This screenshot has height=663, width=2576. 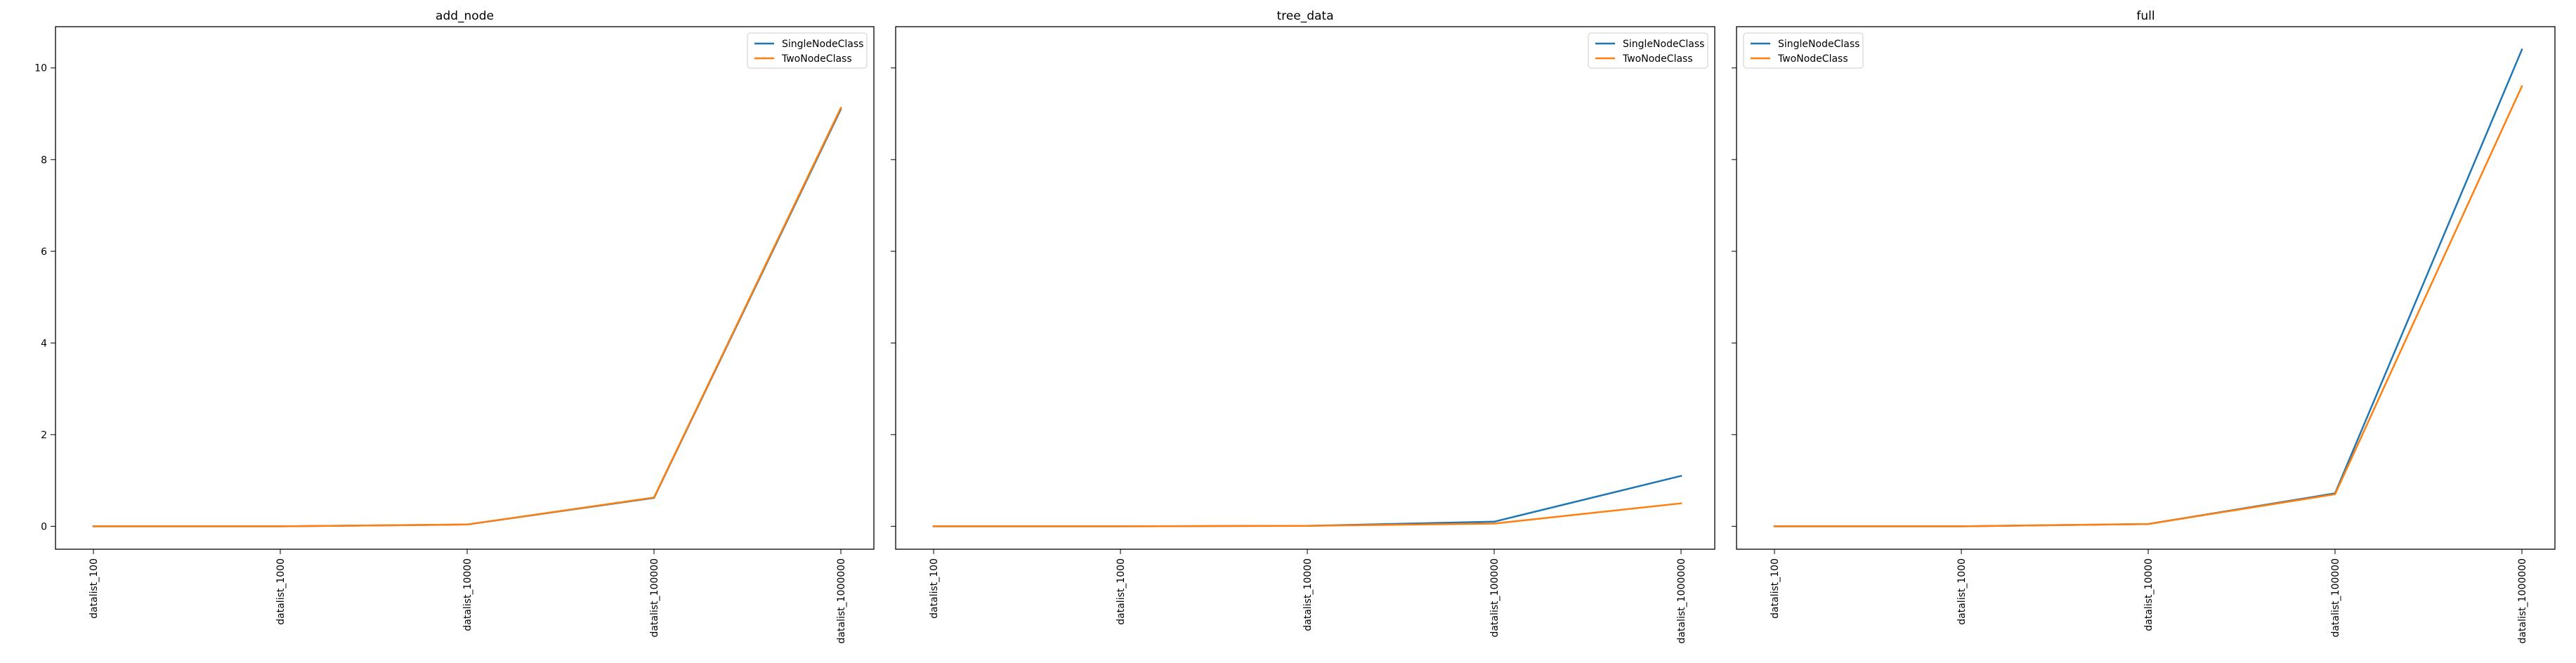 What do you see at coordinates (44, 160) in the screenshot?
I see `y-tick-label: 8` at bounding box center [44, 160].